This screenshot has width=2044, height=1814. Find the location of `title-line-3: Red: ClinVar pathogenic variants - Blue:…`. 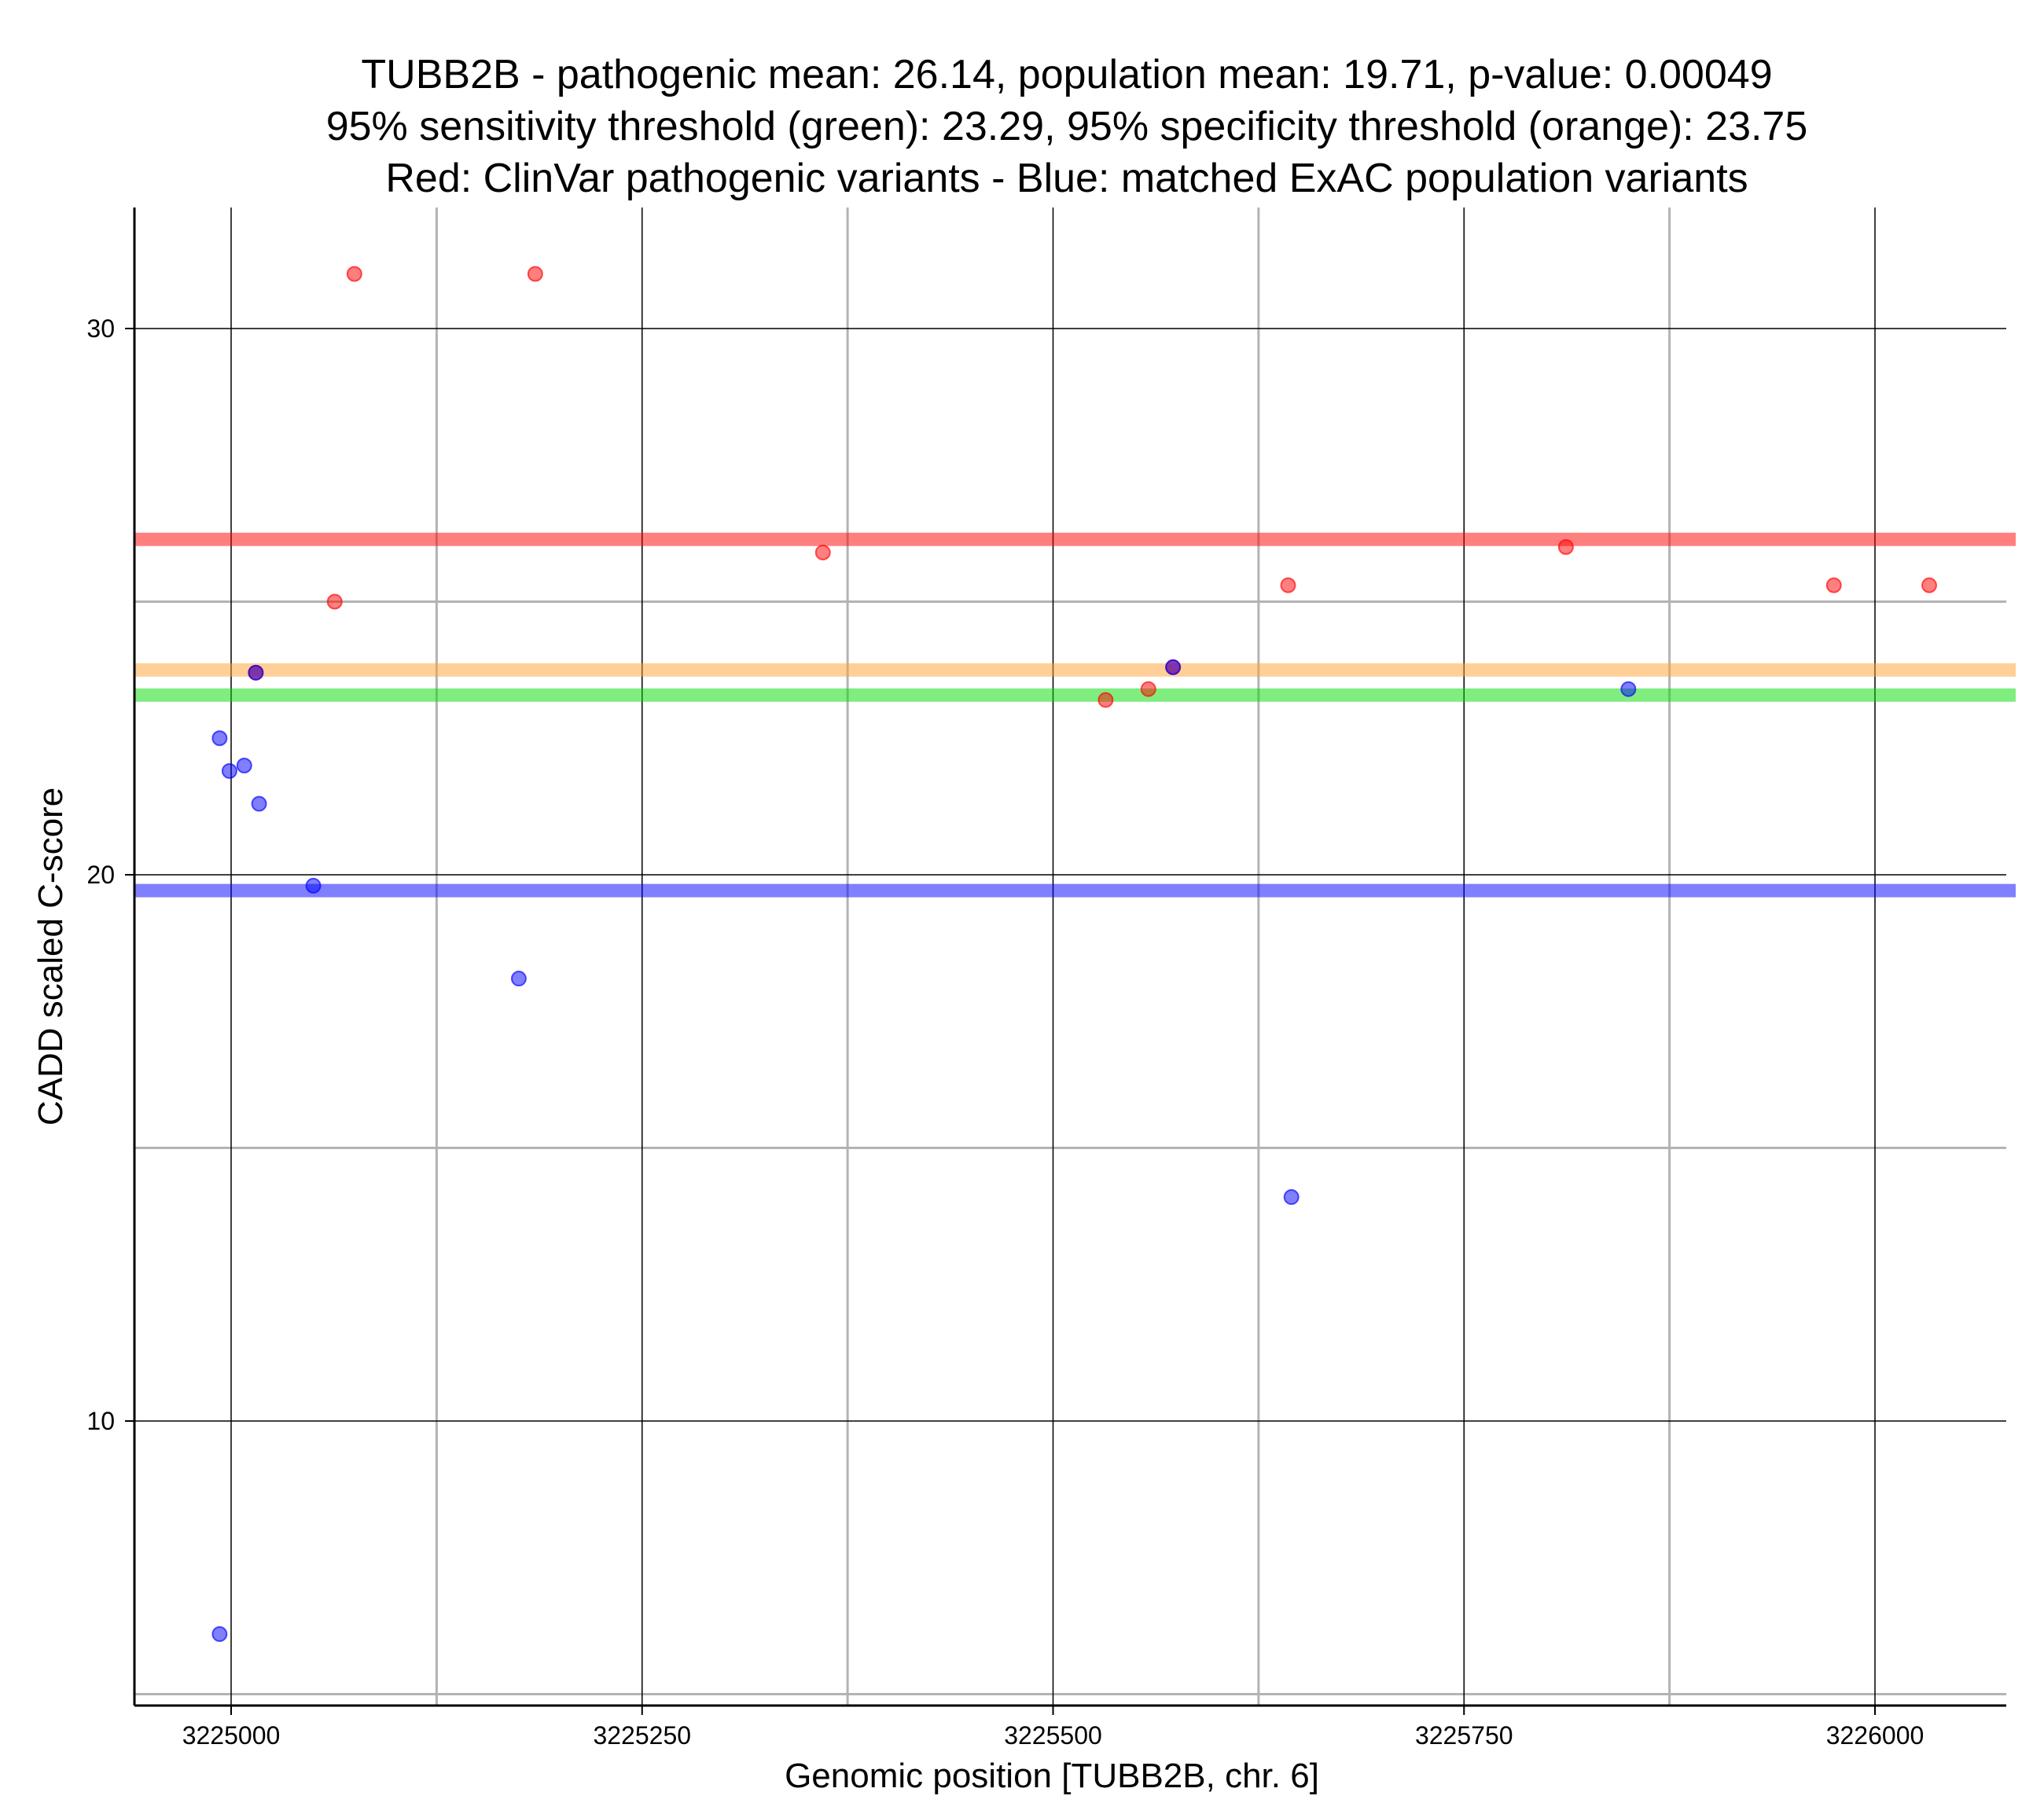

title-line-3: Red: ClinVar pathogenic variants - Blue:… is located at coordinates (1067, 178).